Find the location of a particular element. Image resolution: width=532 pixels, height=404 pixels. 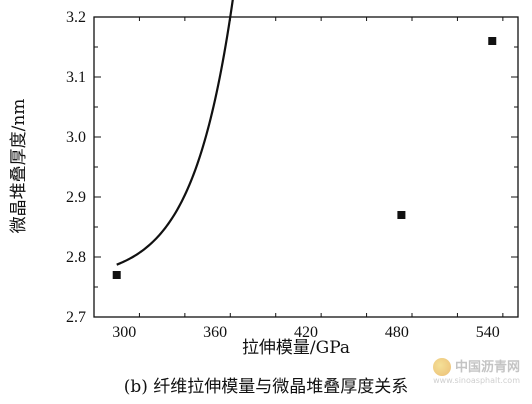

watermark-text: 中国沥青网 is located at coordinates (487, 367).